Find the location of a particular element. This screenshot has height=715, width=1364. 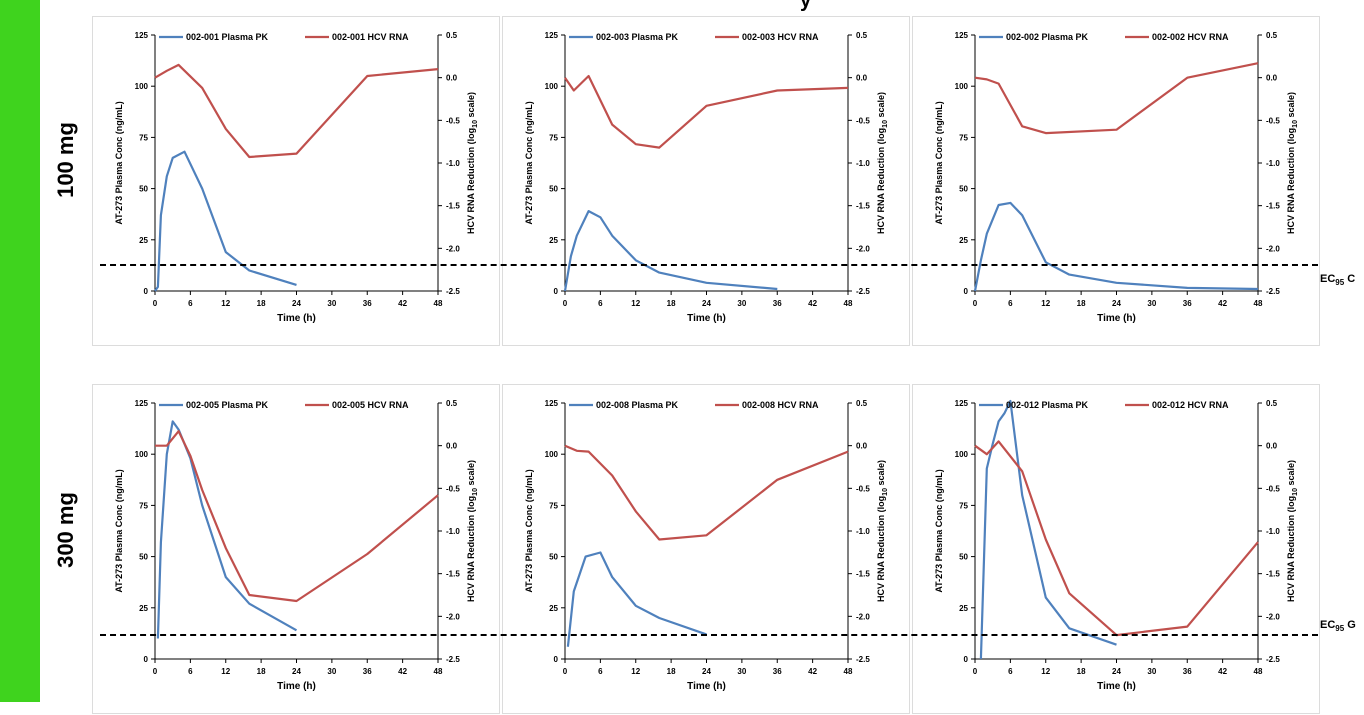

y2-tick-label: -1.5 is located at coordinates (453, 206).